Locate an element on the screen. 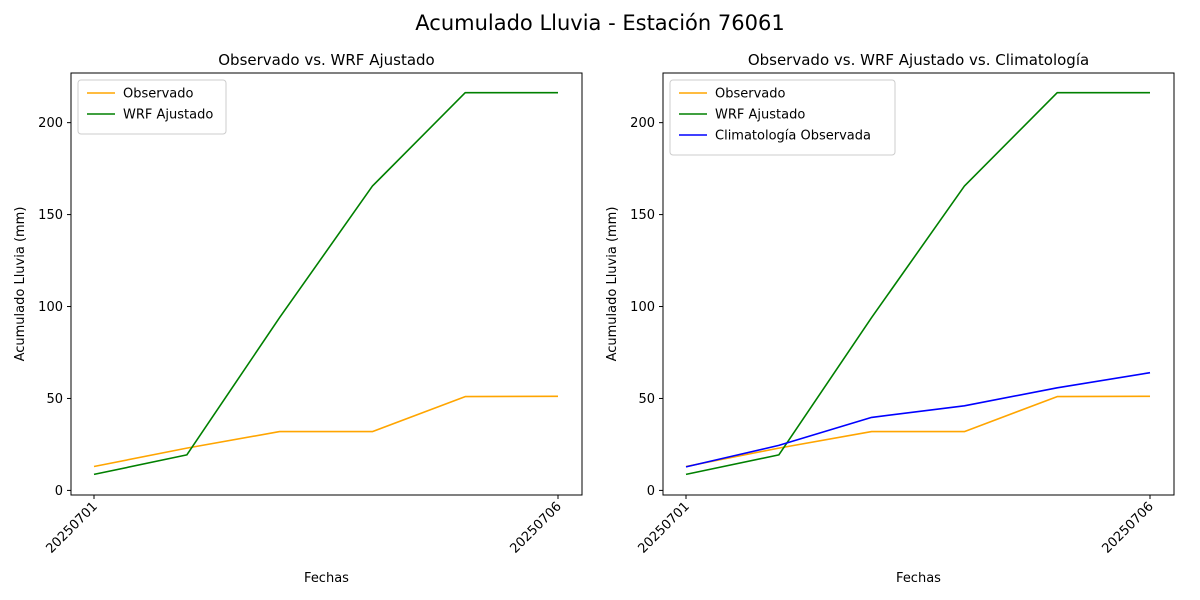 Image resolution: width=1200 pixels, height=600 pixels. figure-title: Acumulado Lluvia - Estación 76061 is located at coordinates (599, 23).